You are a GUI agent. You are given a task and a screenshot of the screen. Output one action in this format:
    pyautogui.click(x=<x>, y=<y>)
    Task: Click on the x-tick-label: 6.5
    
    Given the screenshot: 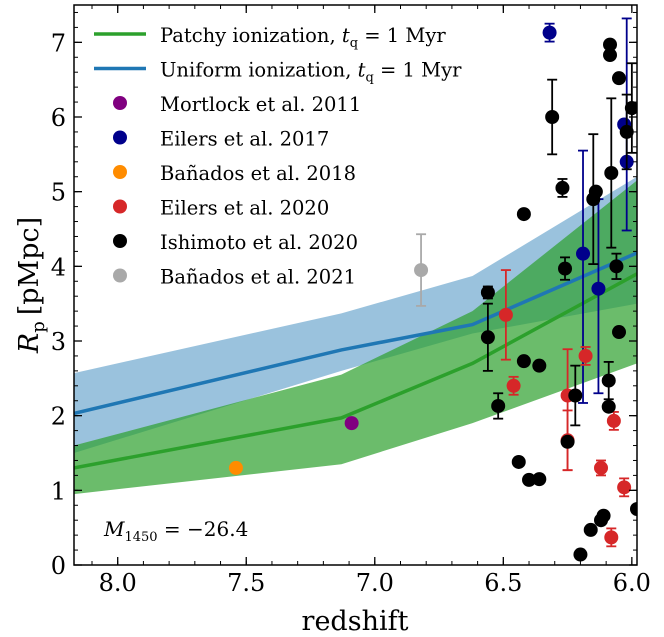 What is the action you would take?
    pyautogui.click(x=503, y=583)
    